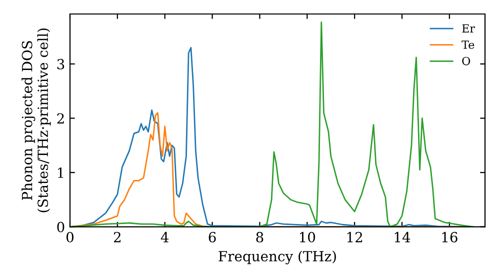 This screenshot has width=500, height=280. Describe the element at coordinates (60, 227) in the screenshot. I see `y-tick-label: 0` at that location.